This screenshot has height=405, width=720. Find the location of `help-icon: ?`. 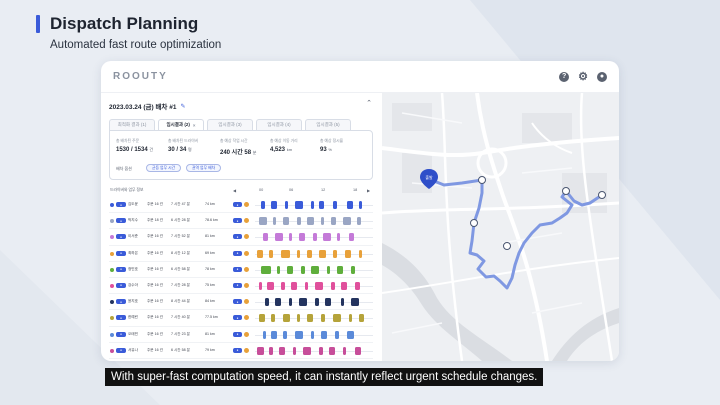

help-icon: ? is located at coordinates (564, 76).